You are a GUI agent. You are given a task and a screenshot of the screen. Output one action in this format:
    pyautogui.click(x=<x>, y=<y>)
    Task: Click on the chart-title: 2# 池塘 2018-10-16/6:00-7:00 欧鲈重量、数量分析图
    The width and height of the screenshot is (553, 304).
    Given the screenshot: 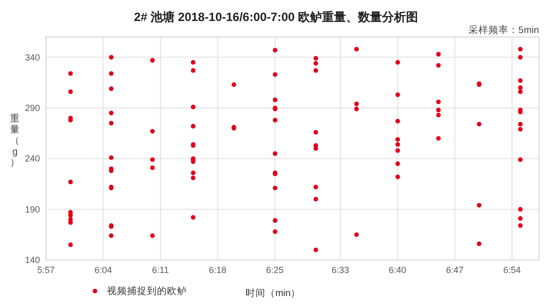 What is the action you would take?
    pyautogui.click(x=276, y=17)
    